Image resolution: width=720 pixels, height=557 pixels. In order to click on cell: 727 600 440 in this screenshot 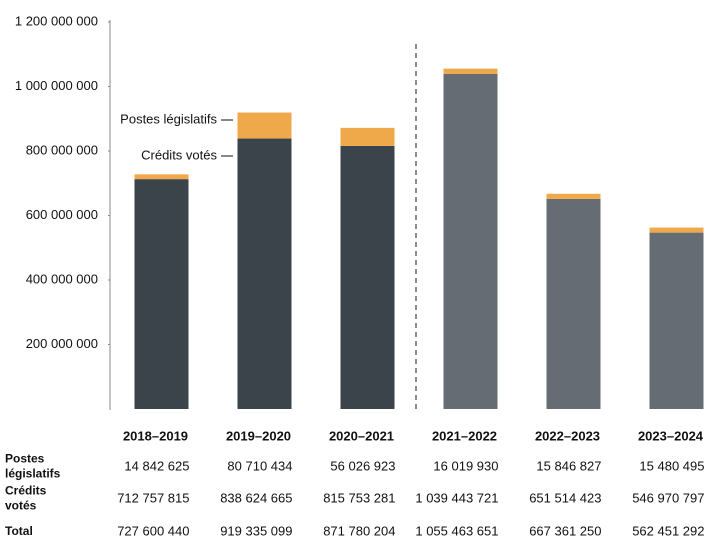, I will do `click(153, 530)`.